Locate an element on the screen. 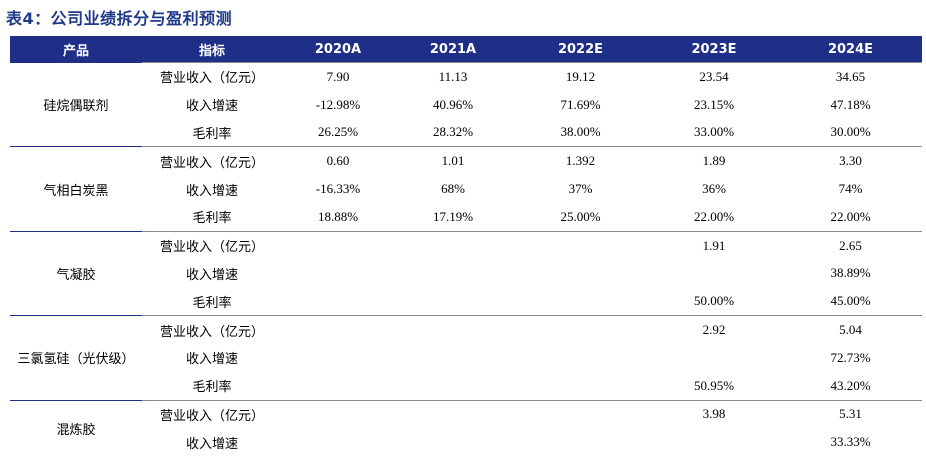 Image resolution: width=926 pixels, height=456 pixels. value-cell: 25.00% is located at coordinates (580, 217).